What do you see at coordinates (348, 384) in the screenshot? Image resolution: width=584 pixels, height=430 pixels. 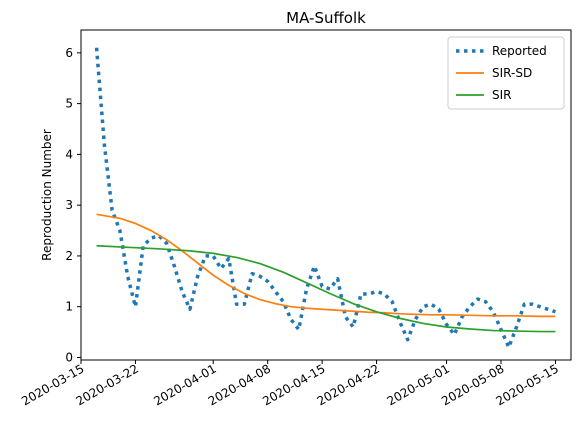 I see `x-tick-label: 2020-04-22` at bounding box center [348, 384].